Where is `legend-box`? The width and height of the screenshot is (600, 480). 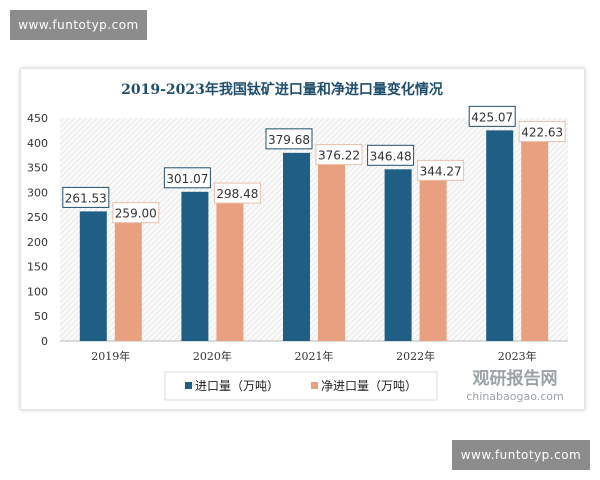 legend-box is located at coordinates (301, 386).